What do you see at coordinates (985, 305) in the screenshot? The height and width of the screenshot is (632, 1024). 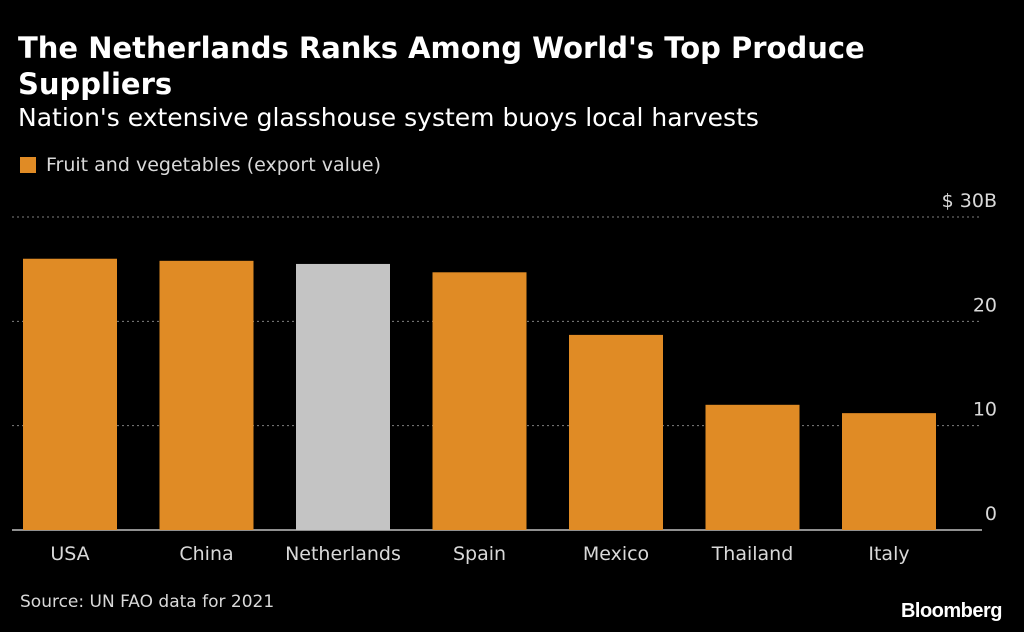 I see `y-tick-label: 20` at bounding box center [985, 305].